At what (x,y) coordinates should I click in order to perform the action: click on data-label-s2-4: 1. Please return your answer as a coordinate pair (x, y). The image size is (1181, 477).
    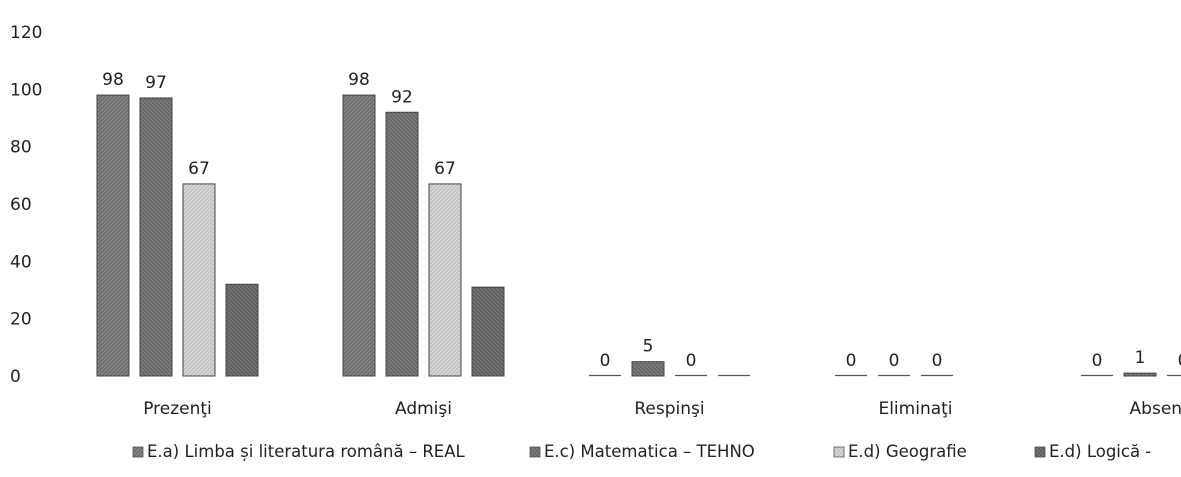
    Looking at the image, I should click on (1140, 358).